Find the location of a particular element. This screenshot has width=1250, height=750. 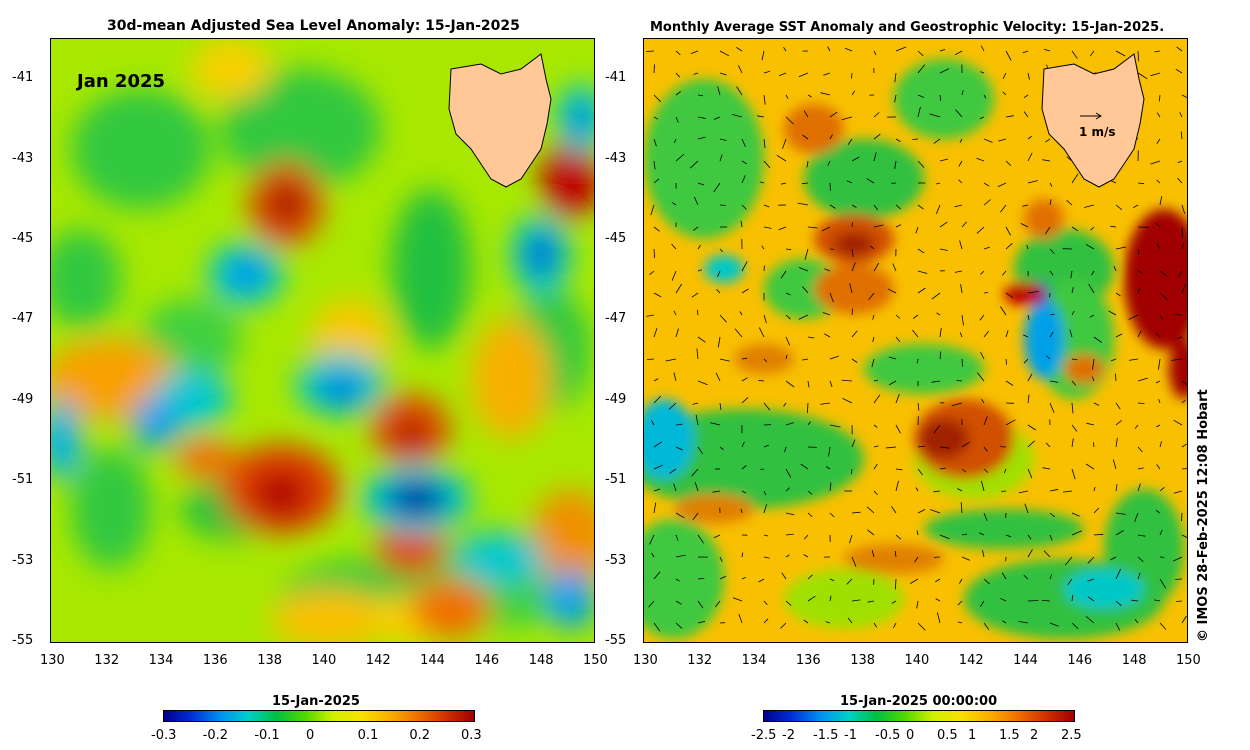

sea-level-colorbar-tick: -0.2 is located at coordinates (215, 735).